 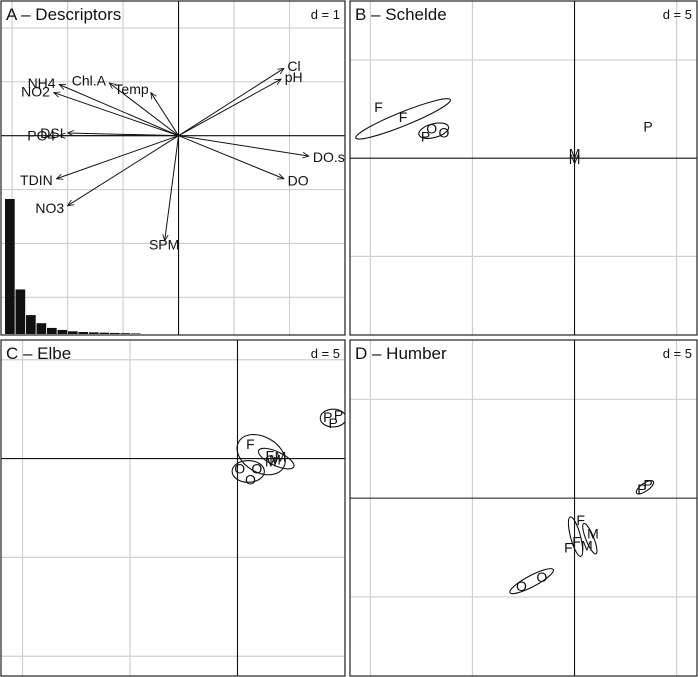 What do you see at coordinates (131, 89) in the screenshot?
I see `vector-label: Temp` at bounding box center [131, 89].